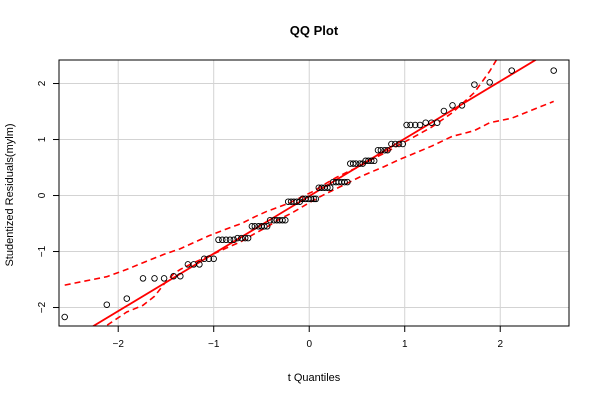 The image size is (600, 400). What do you see at coordinates (42, 251) in the screenshot?
I see `y-tick-label: −1` at bounding box center [42, 251].